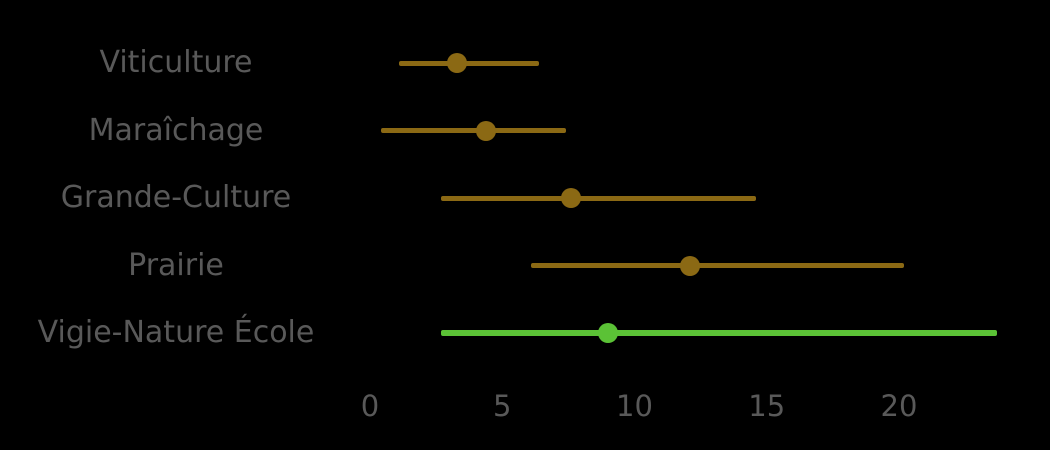 The image size is (1050, 450). What do you see at coordinates (176, 265) in the screenshot?
I see `category-label: Prairie` at bounding box center [176, 265].